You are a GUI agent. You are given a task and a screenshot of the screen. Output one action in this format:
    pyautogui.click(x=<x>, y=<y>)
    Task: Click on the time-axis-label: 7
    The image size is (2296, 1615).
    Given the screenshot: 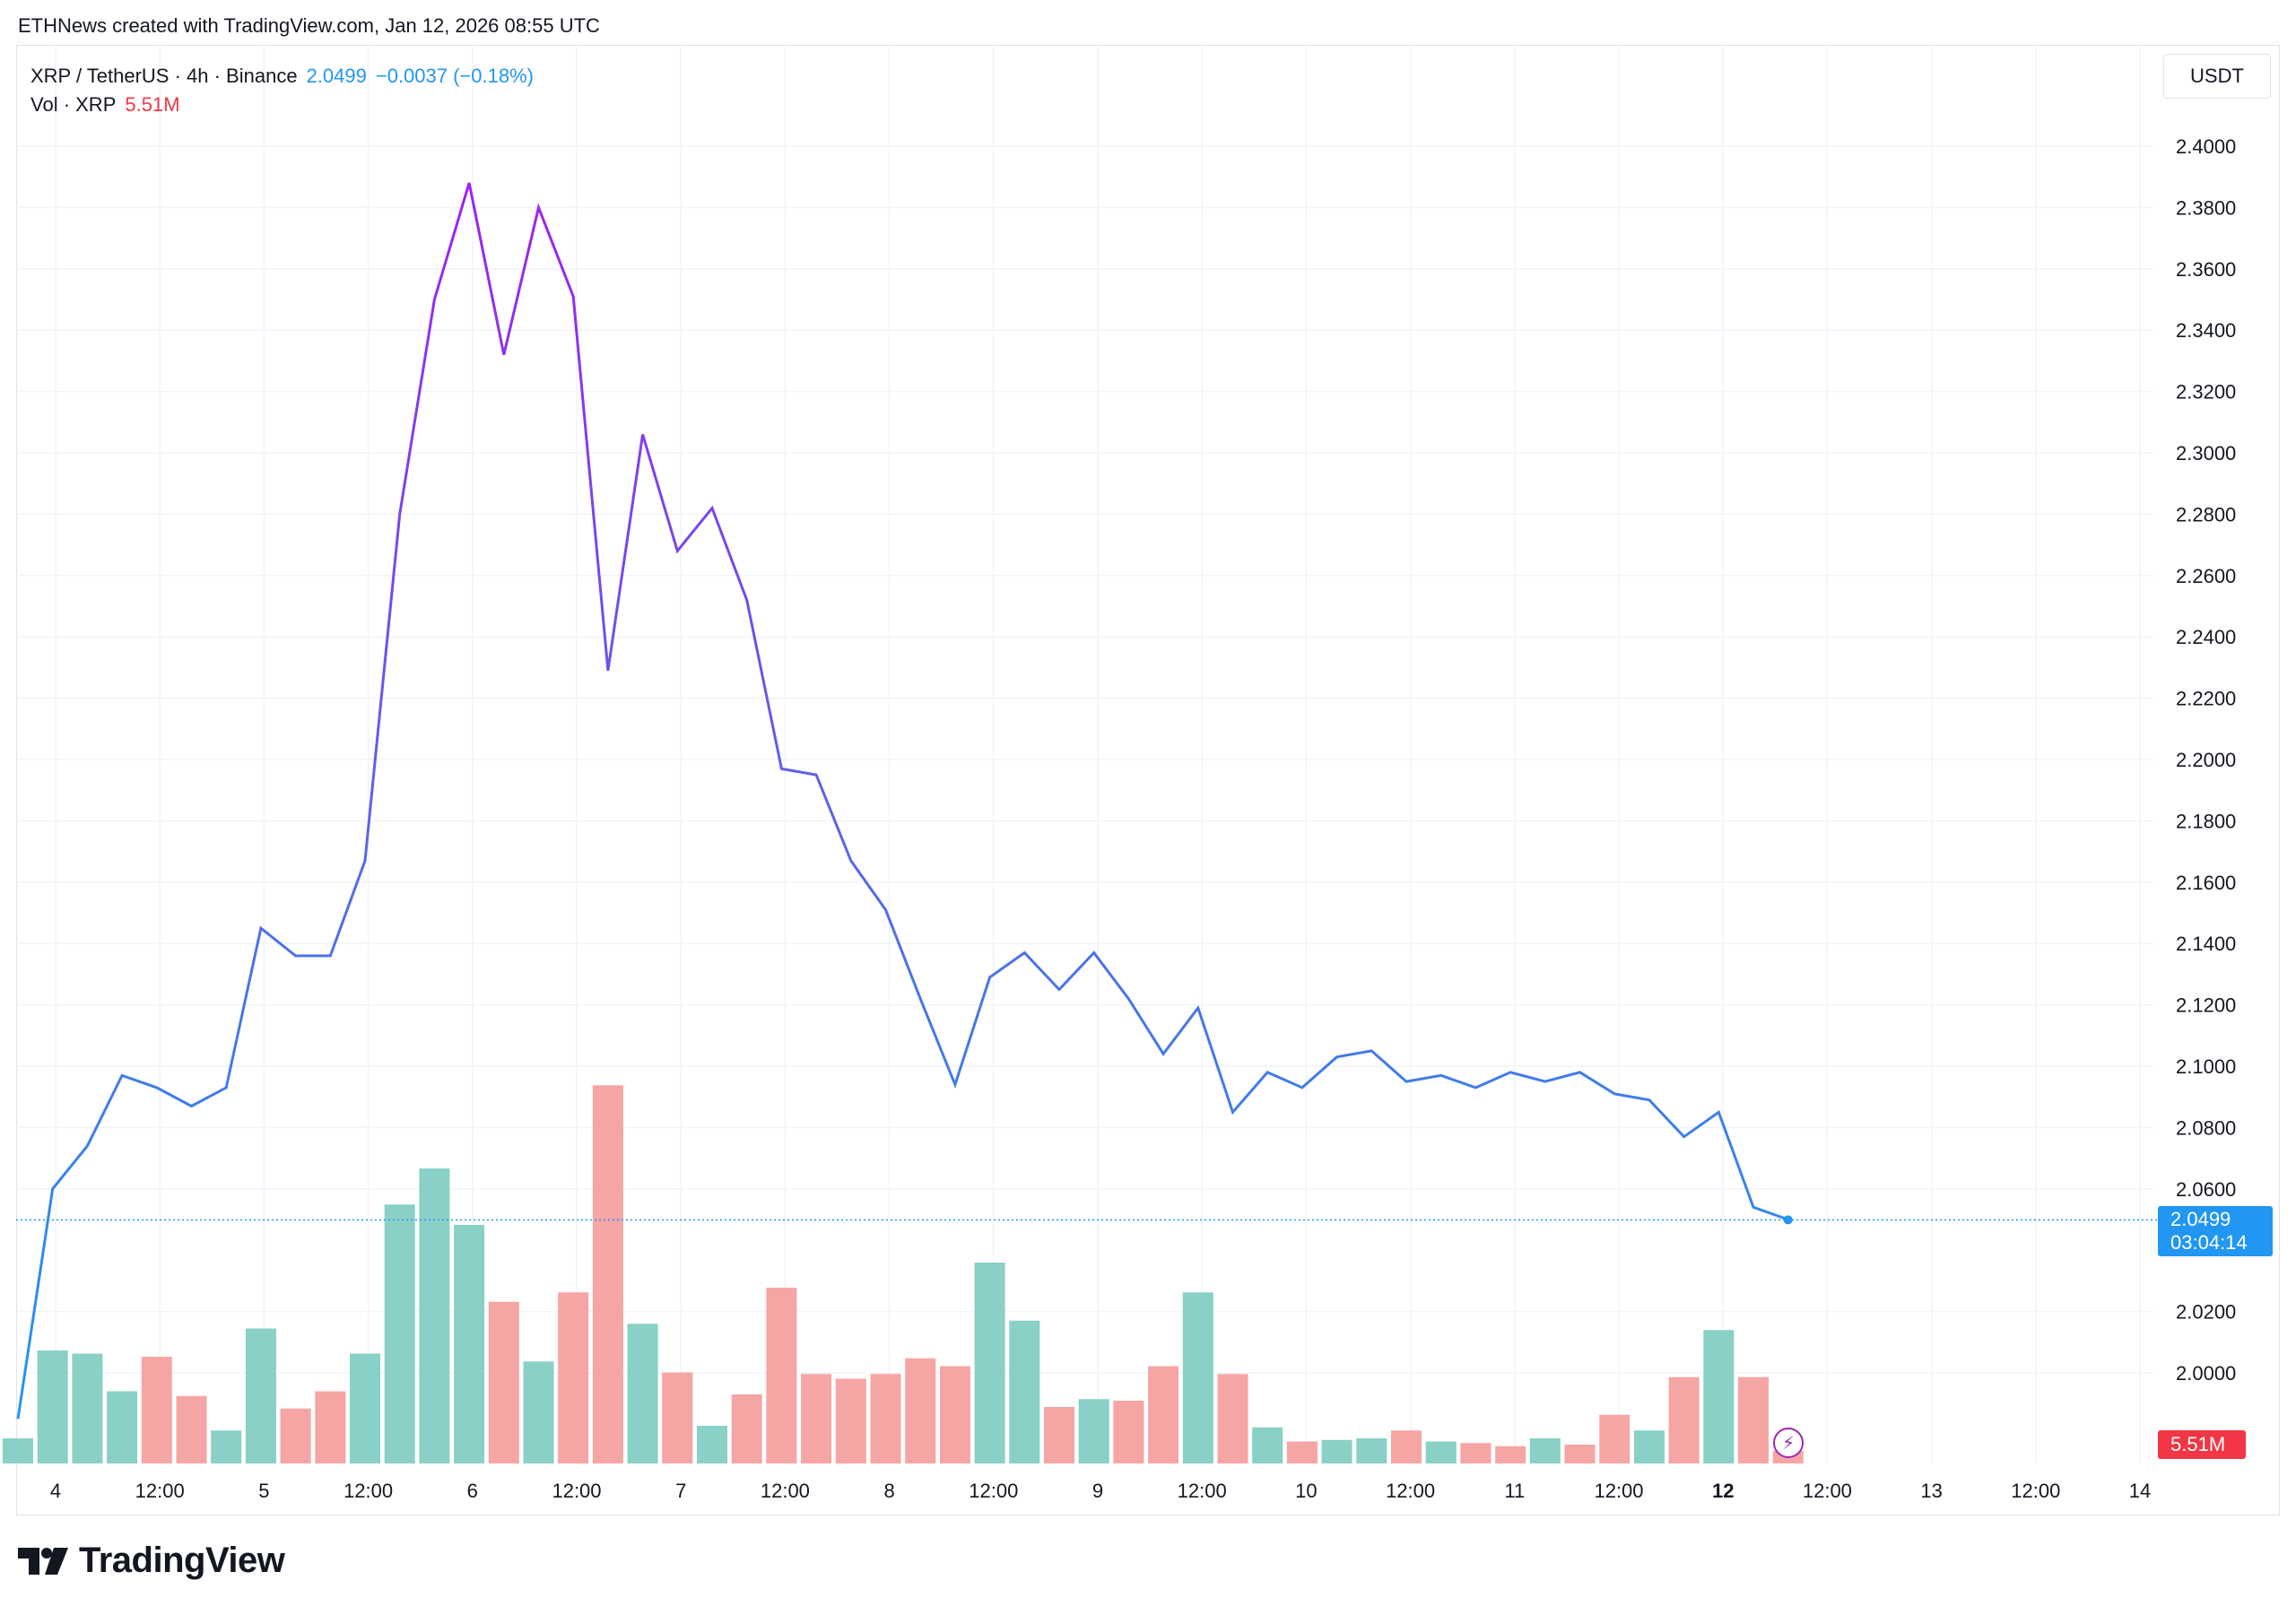 What is the action you would take?
    pyautogui.click(x=680, y=1491)
    